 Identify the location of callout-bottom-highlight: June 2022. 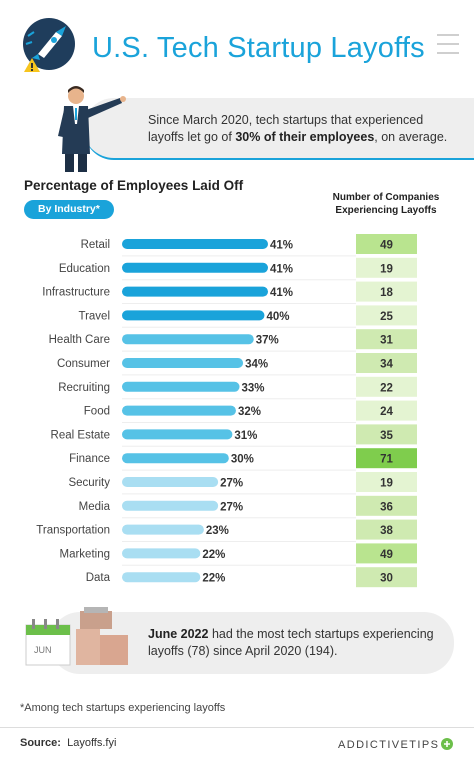
(178, 634).